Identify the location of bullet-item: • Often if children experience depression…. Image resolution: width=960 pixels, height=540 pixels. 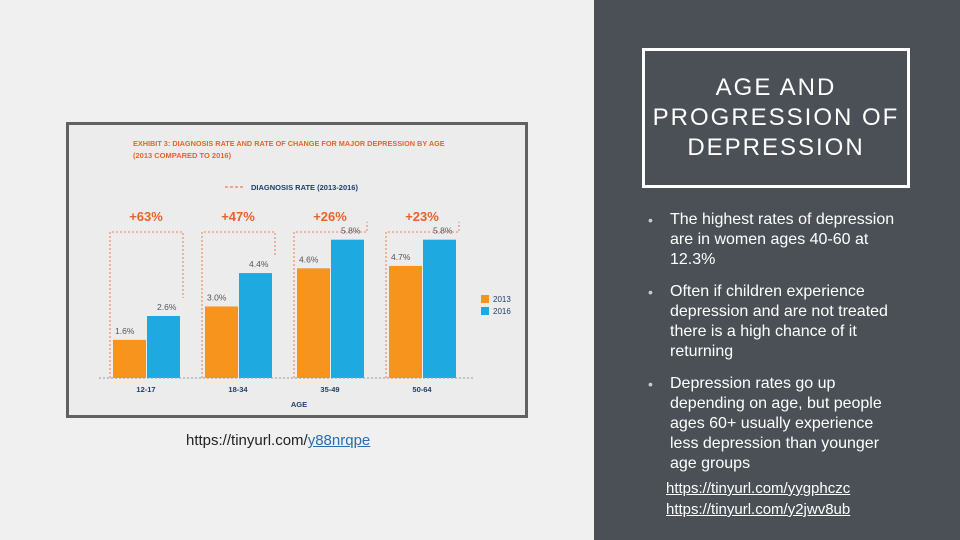
(774, 322).